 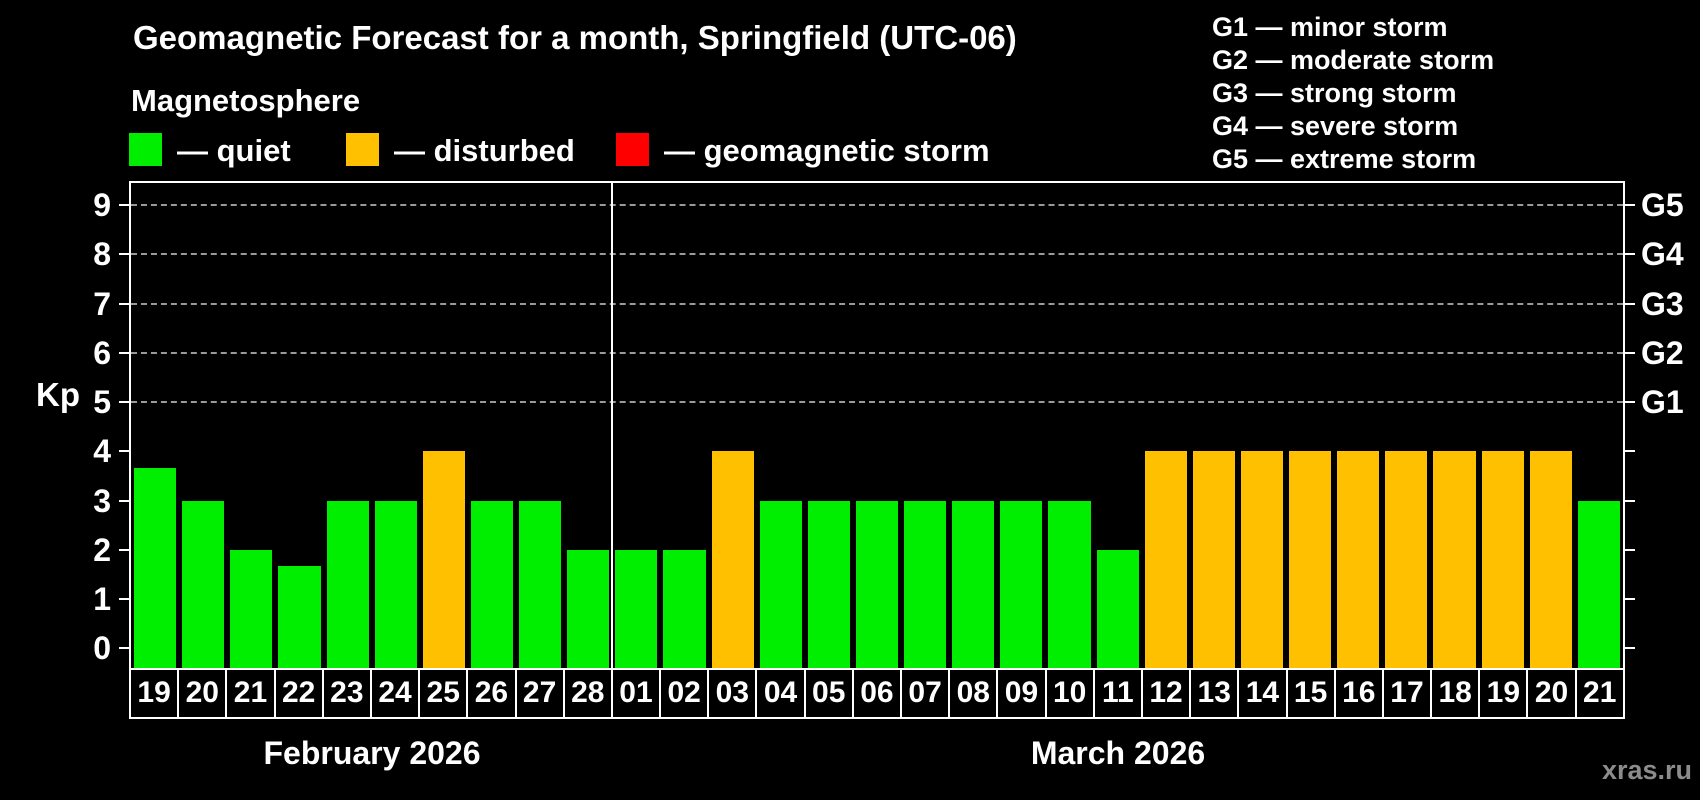 I want to click on y-axis-tick-label-6: 6, so click(x=102, y=352).